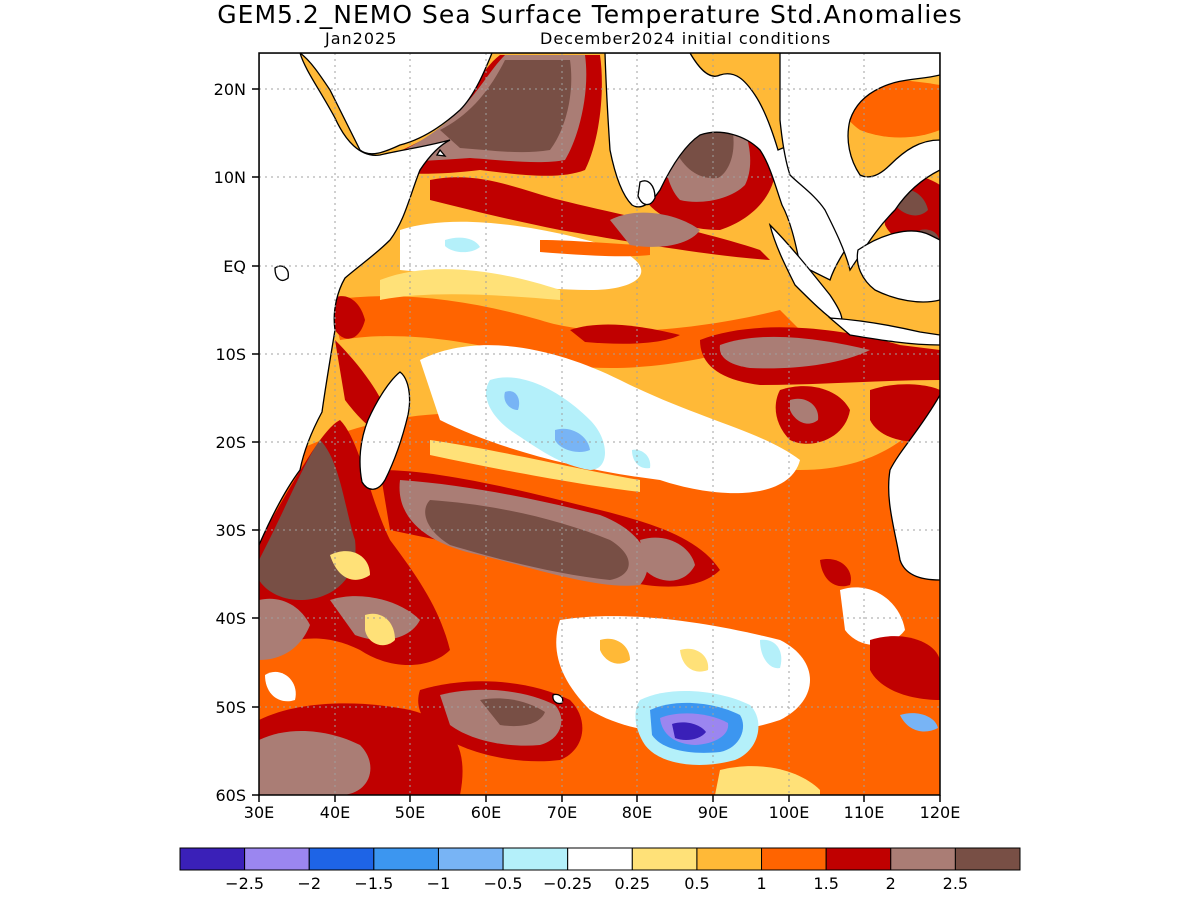 The image size is (1200, 900). What do you see at coordinates (230, 89) in the screenshot?
I see `lat-label: 20N` at bounding box center [230, 89].